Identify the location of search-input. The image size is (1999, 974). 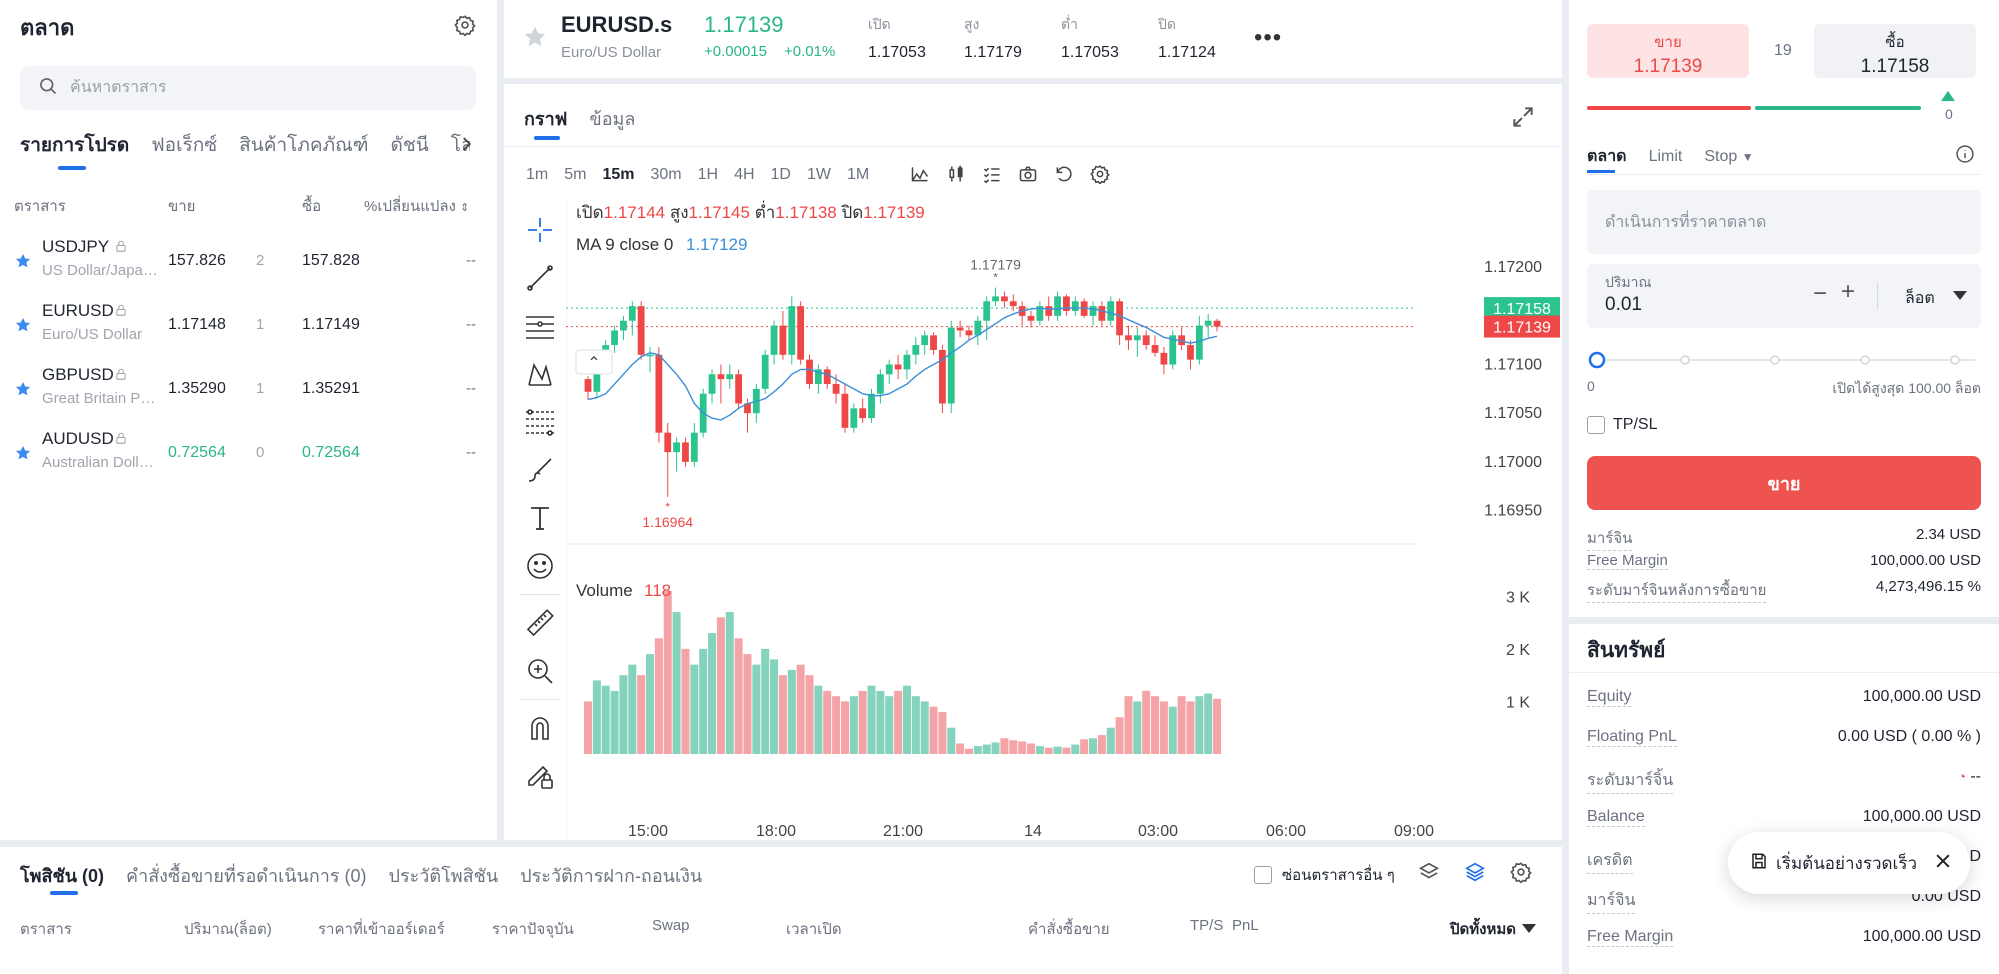
(260, 88).